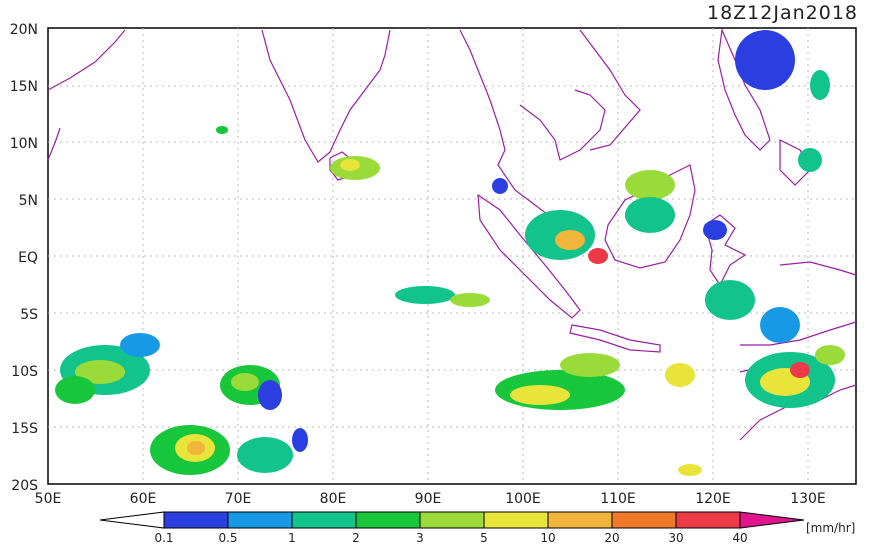  Describe the element at coordinates (24, 144) in the screenshot. I see `lat-label: 10N` at that location.